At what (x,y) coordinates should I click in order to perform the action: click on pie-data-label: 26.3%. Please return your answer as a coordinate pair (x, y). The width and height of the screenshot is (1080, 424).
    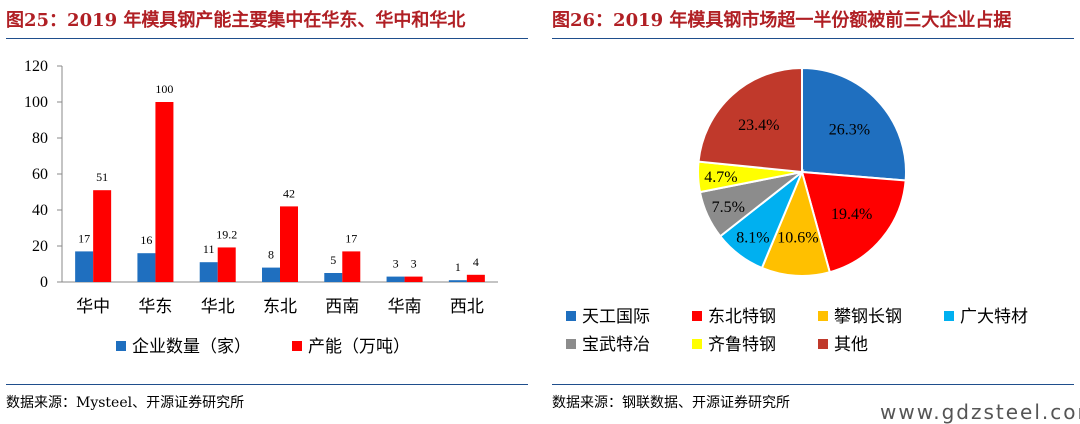
    Looking at the image, I should click on (849, 129).